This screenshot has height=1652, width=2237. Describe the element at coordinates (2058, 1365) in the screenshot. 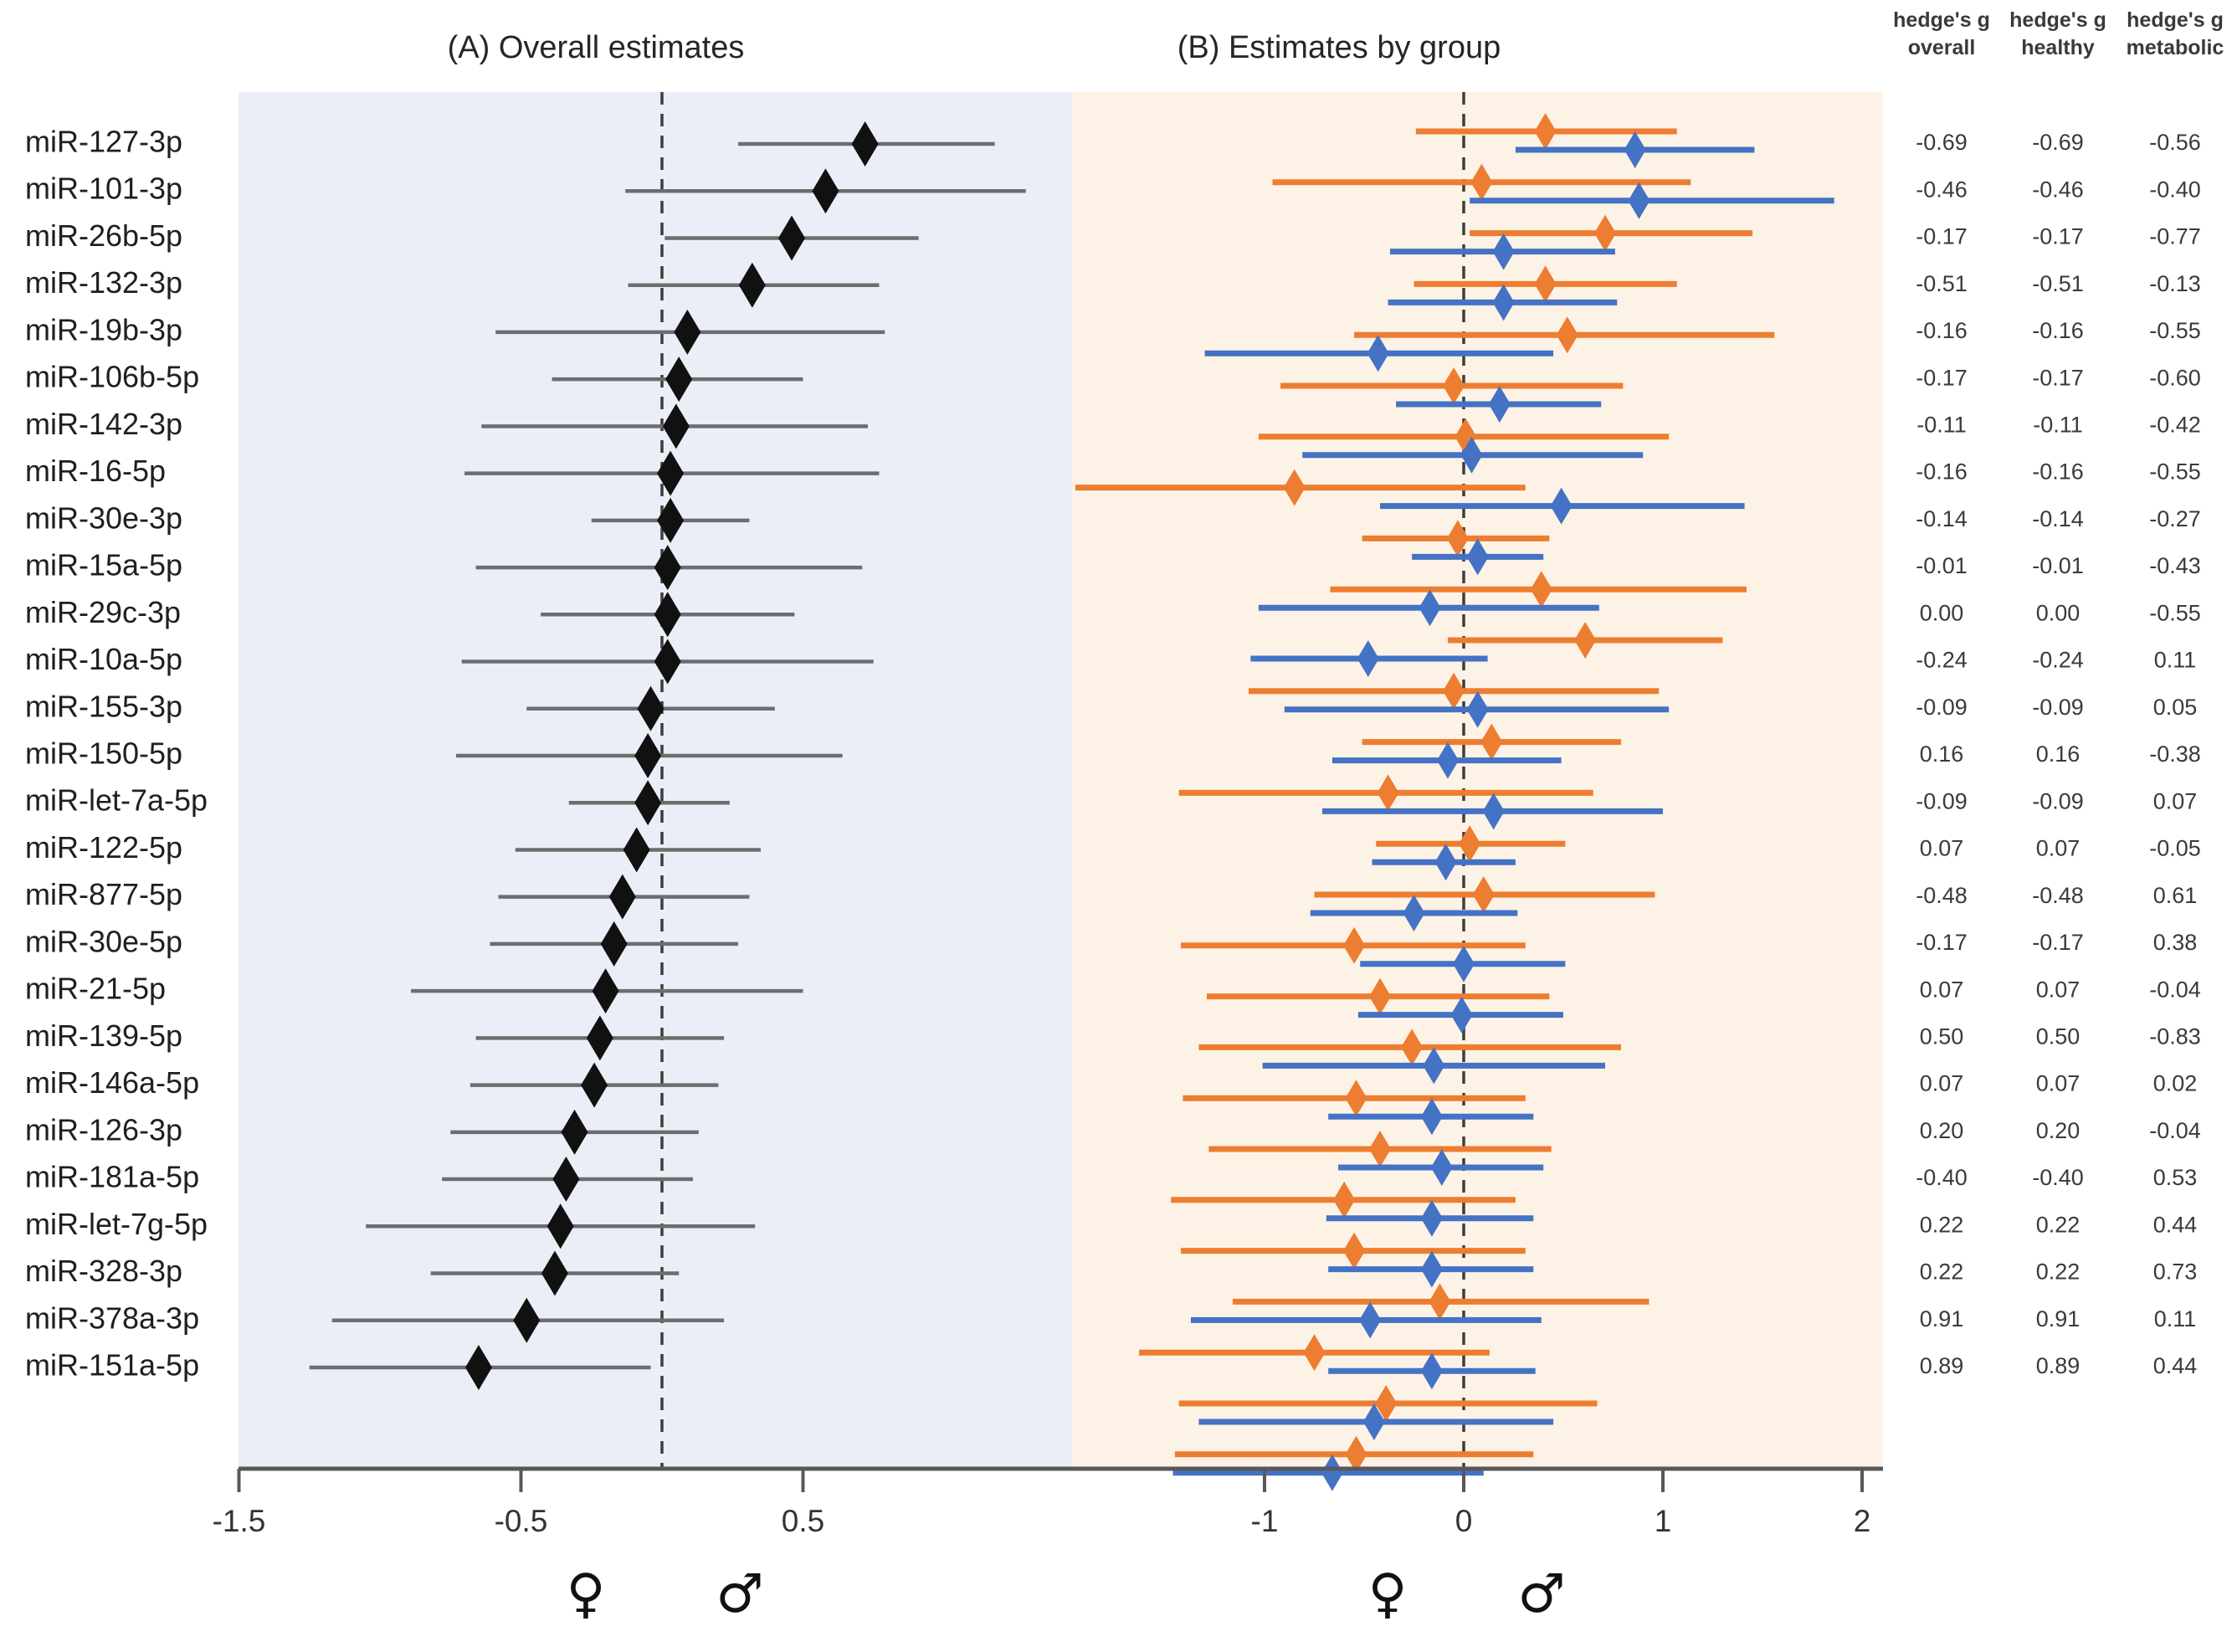

I see `hedges-g-healthy-value: 0.89` at that location.